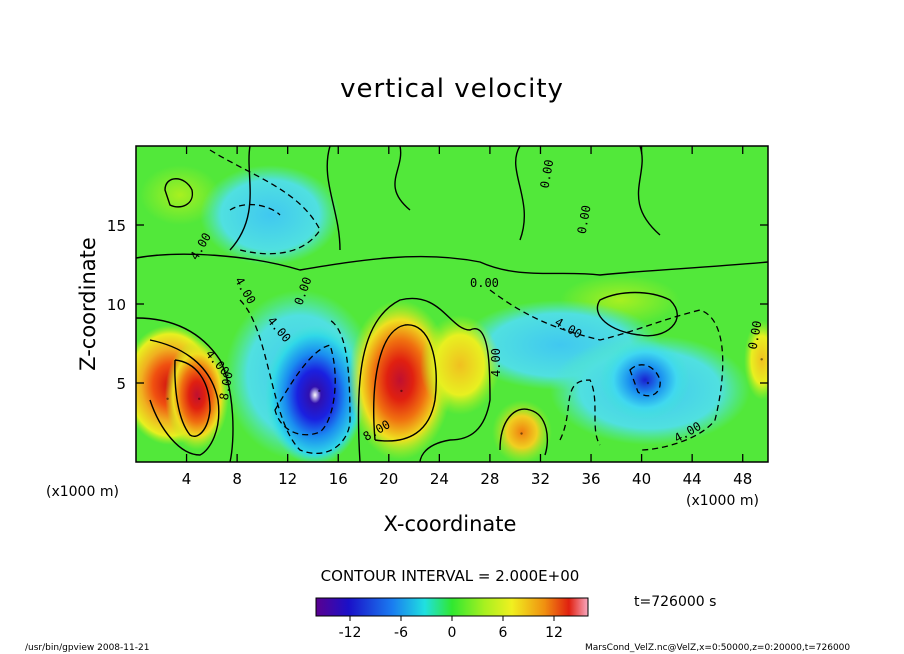 This screenshot has width=904, height=654. What do you see at coordinates (401, 633) in the screenshot?
I see `colorbar-tick-label: -6` at bounding box center [401, 633].